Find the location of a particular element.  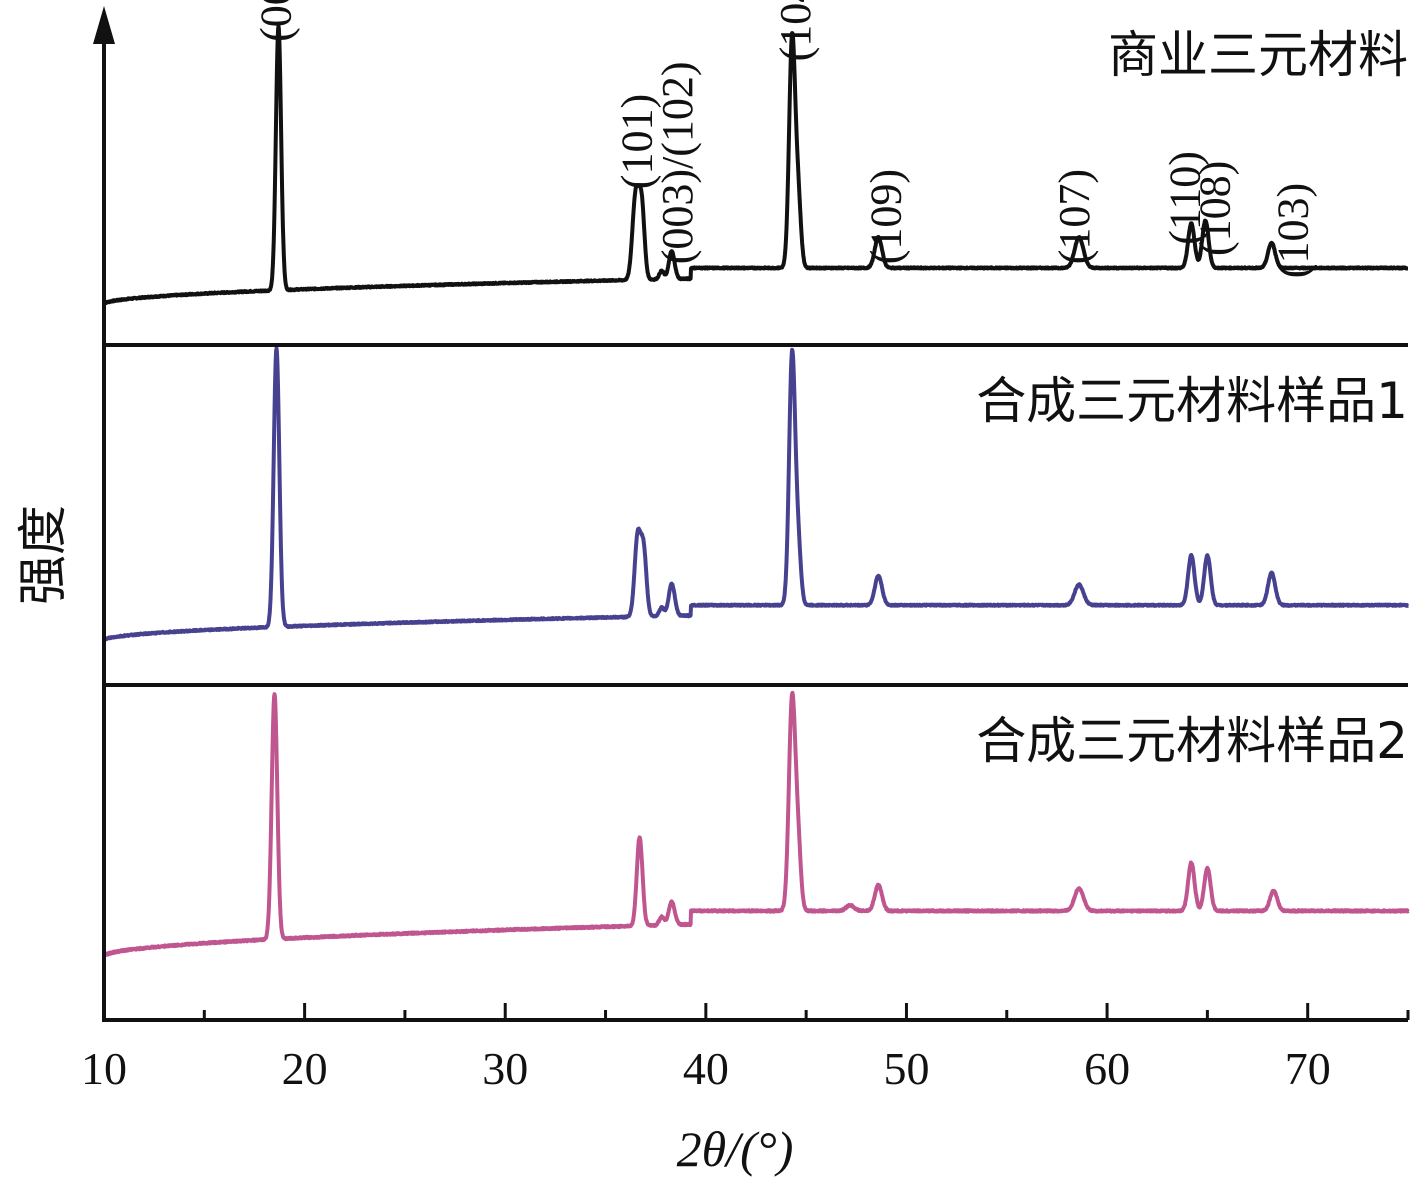

peak-label: (003) is located at coordinates (276, 21).